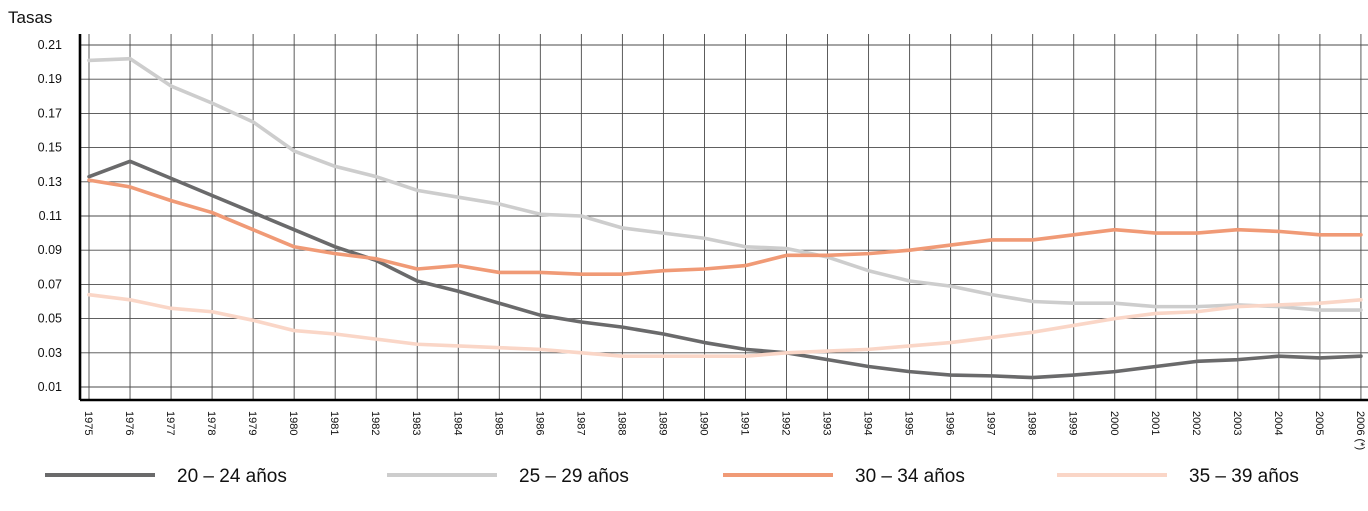  What do you see at coordinates (703, 423) in the screenshot?
I see `x-tick-label: 1990` at bounding box center [703, 423].